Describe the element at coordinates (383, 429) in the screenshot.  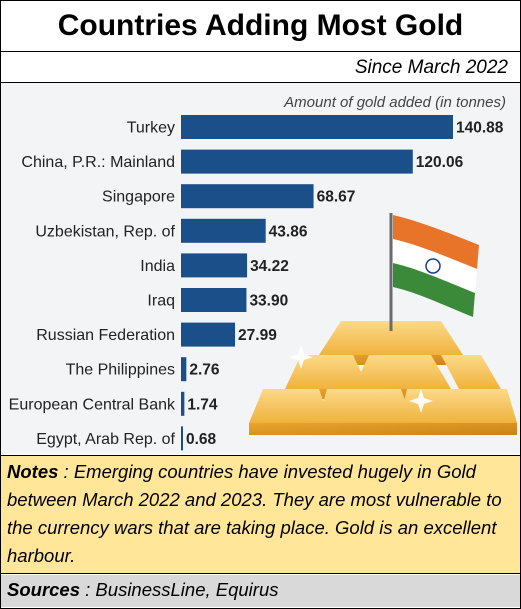
I see `gold-bar-bottom-front` at that location.